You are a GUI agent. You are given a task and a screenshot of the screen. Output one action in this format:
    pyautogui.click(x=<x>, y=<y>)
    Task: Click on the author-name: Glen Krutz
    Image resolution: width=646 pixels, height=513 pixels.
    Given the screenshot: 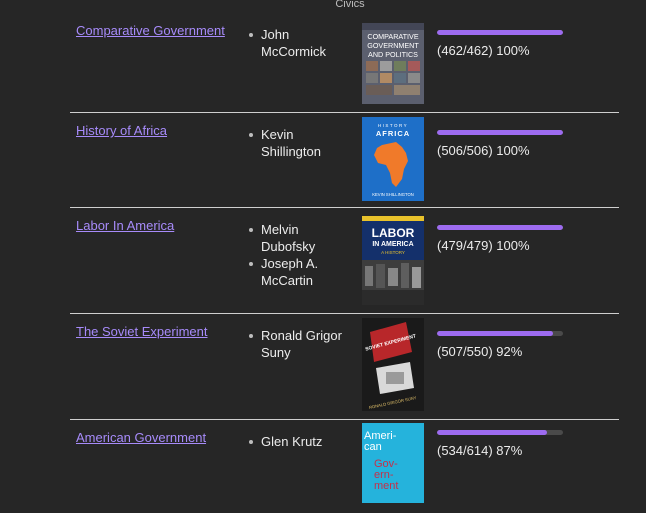 What is the action you would take?
    pyautogui.click(x=299, y=441)
    